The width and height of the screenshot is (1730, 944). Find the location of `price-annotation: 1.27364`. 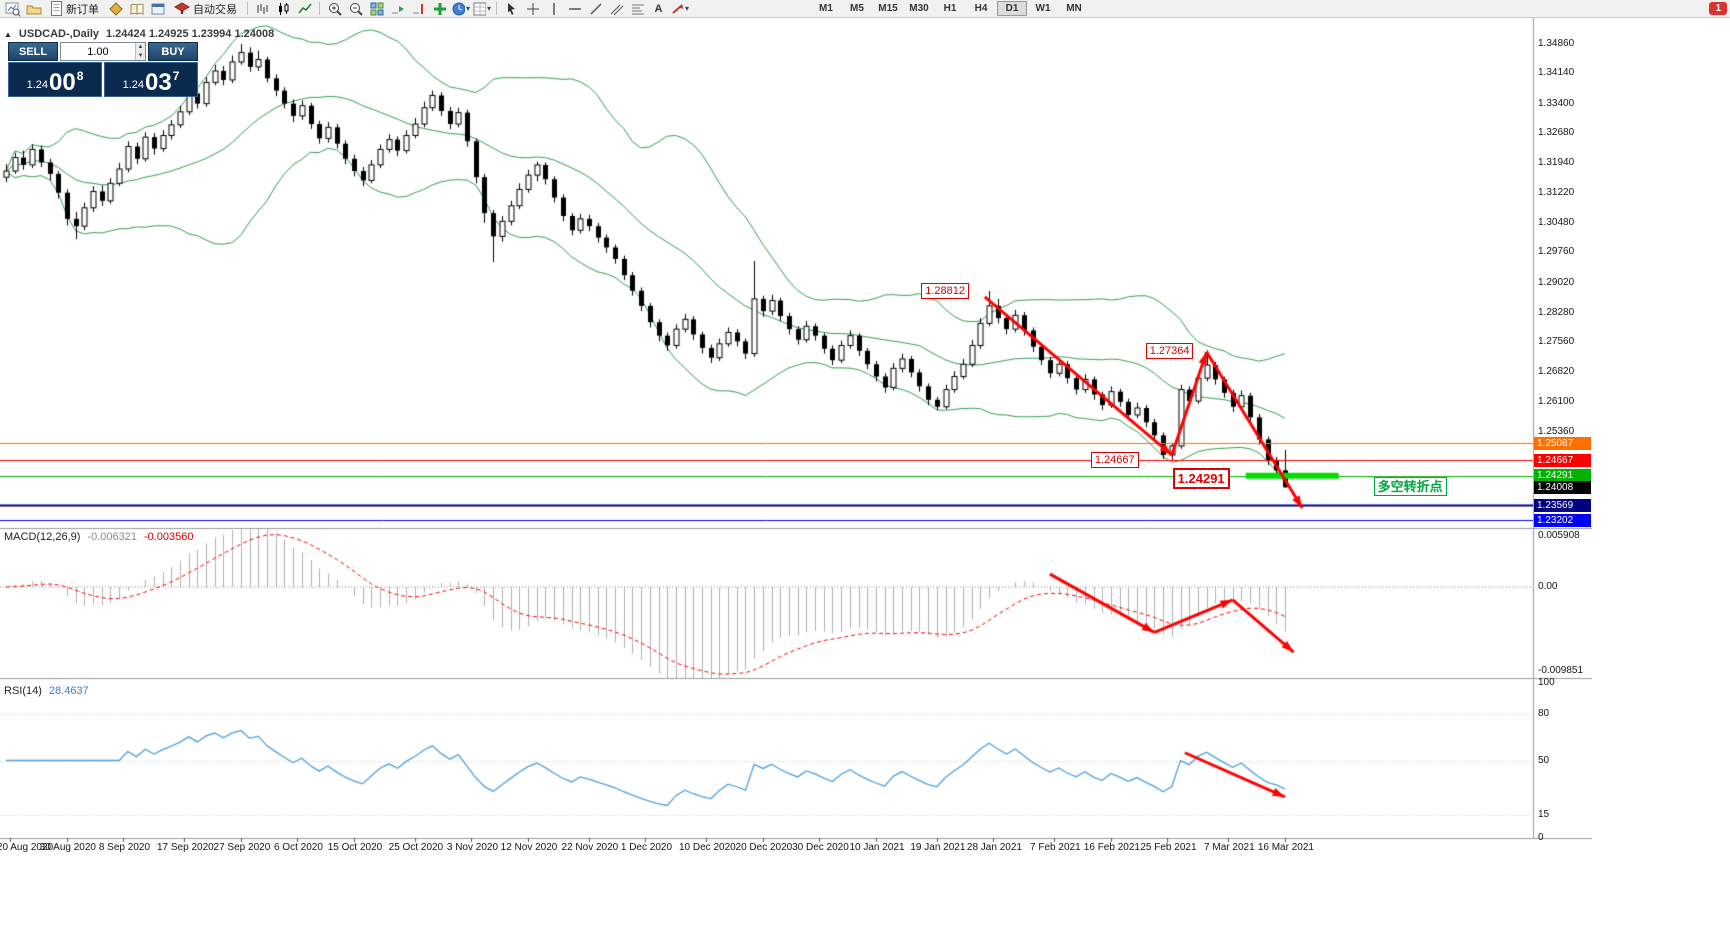

price-annotation: 1.27364 is located at coordinates (1169, 351).